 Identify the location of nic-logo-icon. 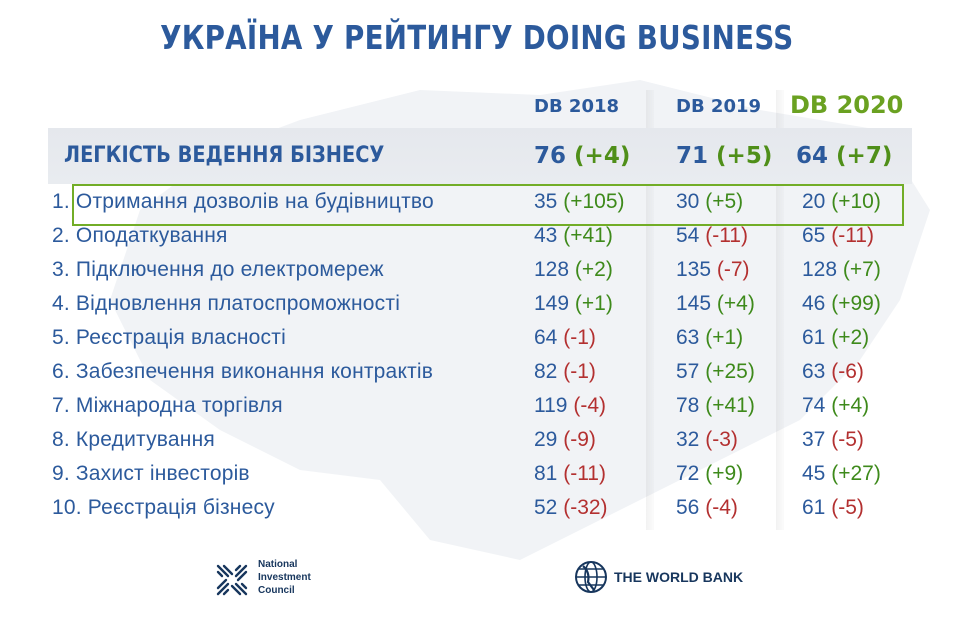
(232, 580).